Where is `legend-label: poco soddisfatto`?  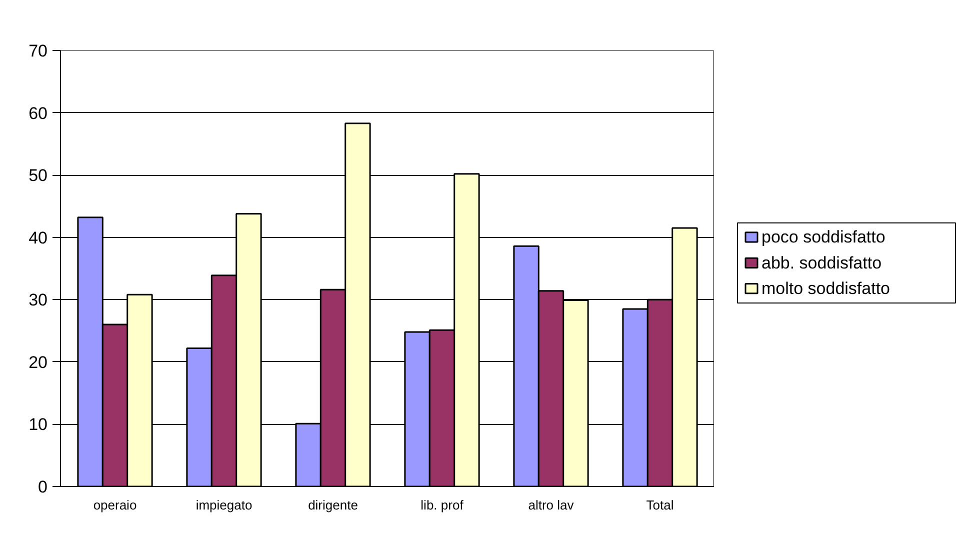 legend-label: poco soddisfatto is located at coordinates (824, 237).